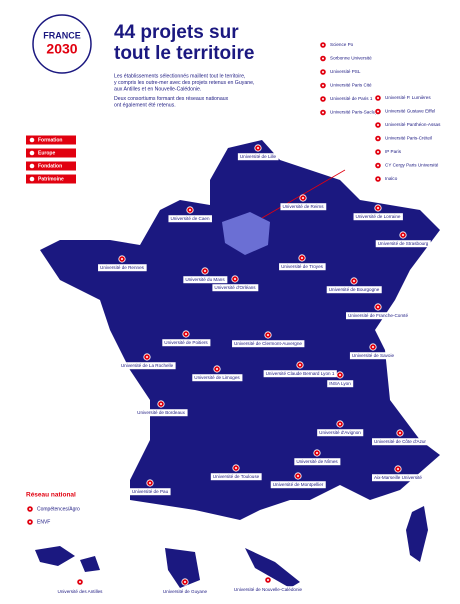  I want to click on place-label: Université de Toulouse, so click(236, 476).